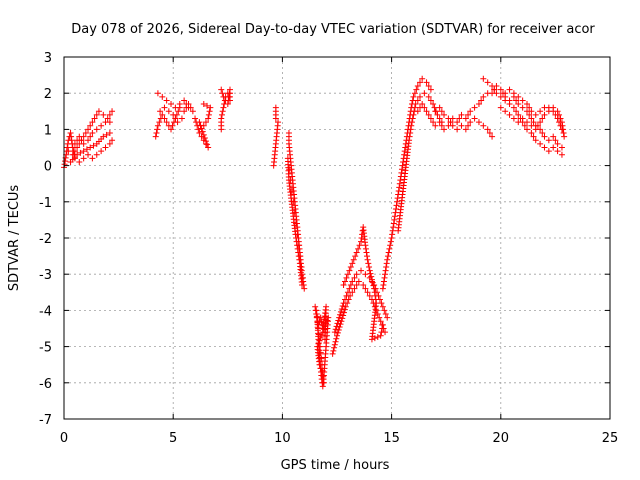 The image size is (640, 480). I want to click on y-axis-label: SDTVAR / TECUs, so click(14, 238).